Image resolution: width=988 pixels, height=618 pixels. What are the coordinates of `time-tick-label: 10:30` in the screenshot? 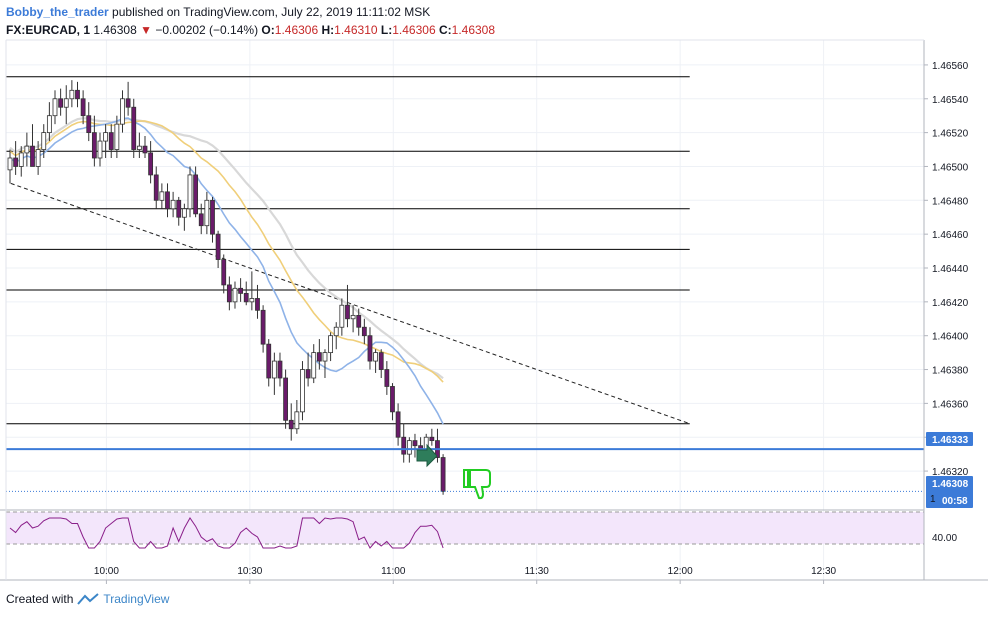 It's located at (249, 571).